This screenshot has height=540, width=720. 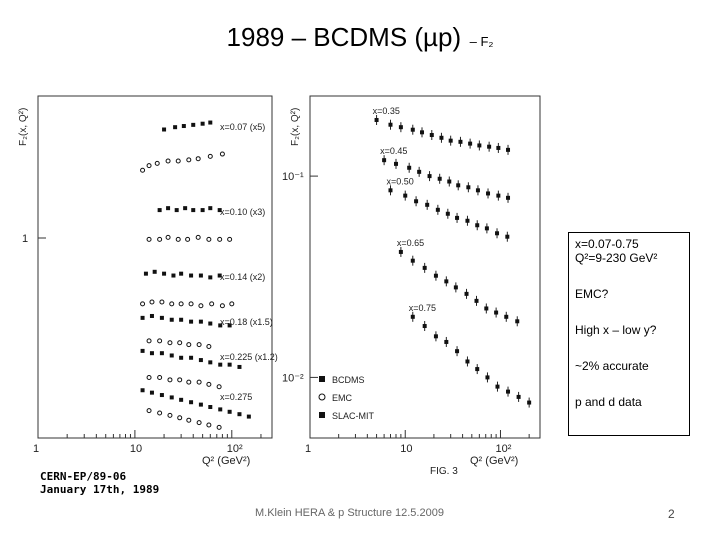 What do you see at coordinates (410, 243) in the screenshot?
I see `series-label: x=0.65` at bounding box center [410, 243].